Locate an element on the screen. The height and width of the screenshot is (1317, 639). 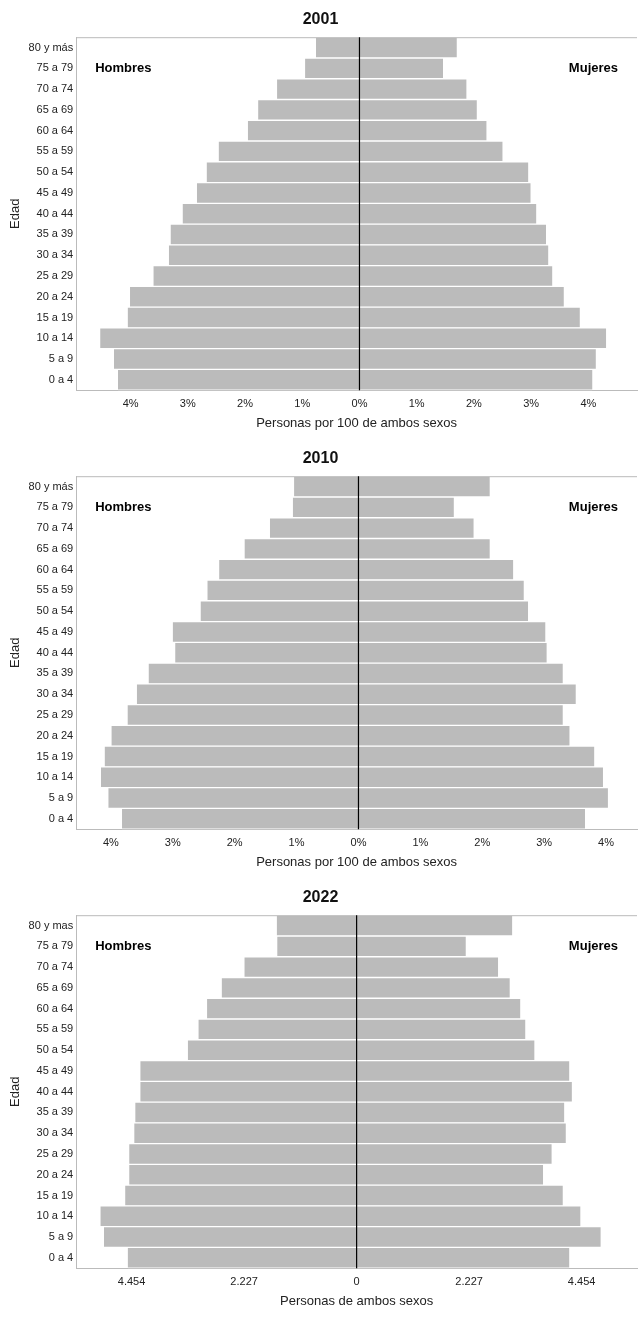
y-tick-label: 80 y mas is located at coordinates (51, 924).